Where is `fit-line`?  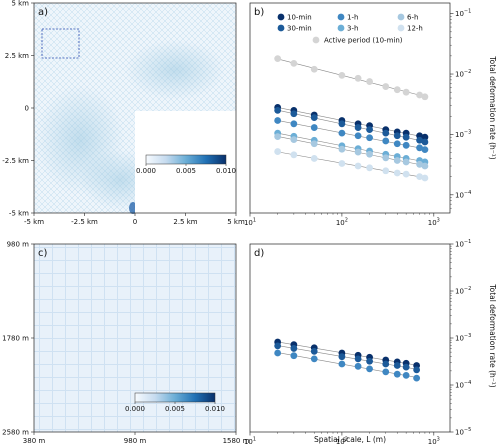 fit-line is located at coordinates (347, 357).